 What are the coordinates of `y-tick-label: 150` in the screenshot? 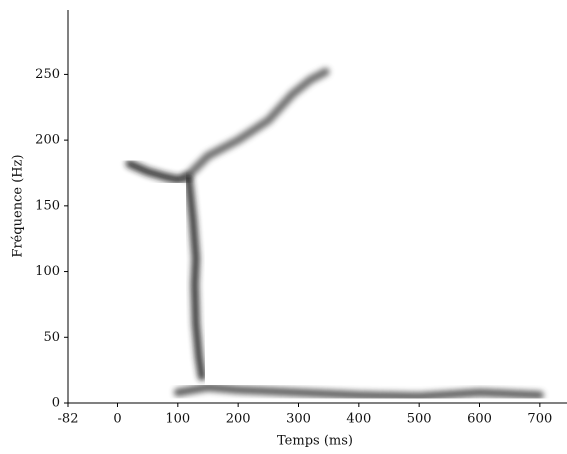 It's located at (47, 205).